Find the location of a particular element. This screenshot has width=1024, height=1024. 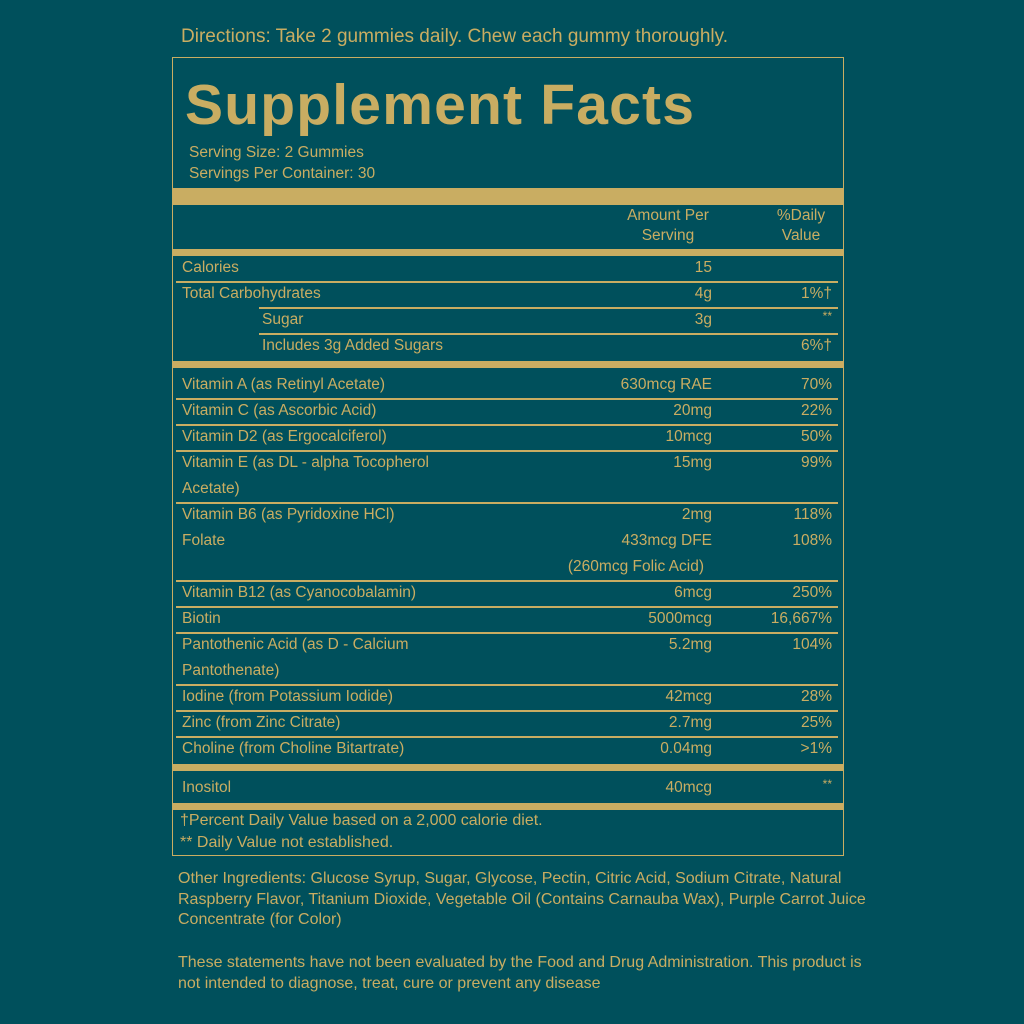

daily-value: 108% is located at coordinates (812, 540).